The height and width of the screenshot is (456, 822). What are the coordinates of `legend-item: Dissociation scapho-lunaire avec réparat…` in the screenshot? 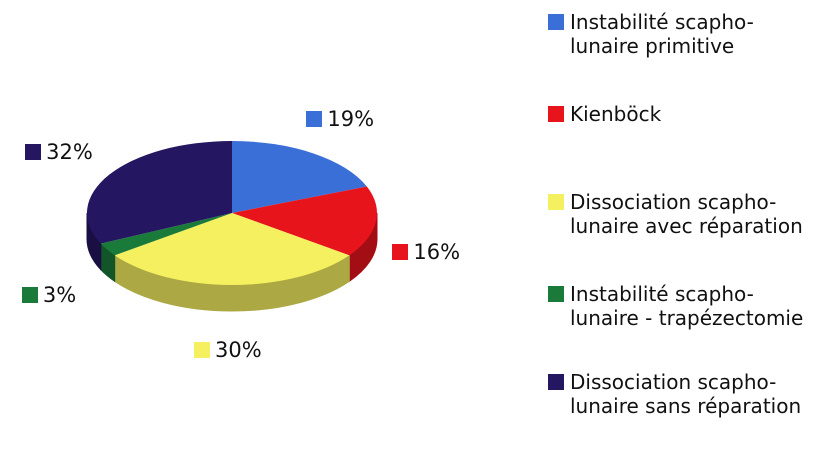 It's located at (684, 214).